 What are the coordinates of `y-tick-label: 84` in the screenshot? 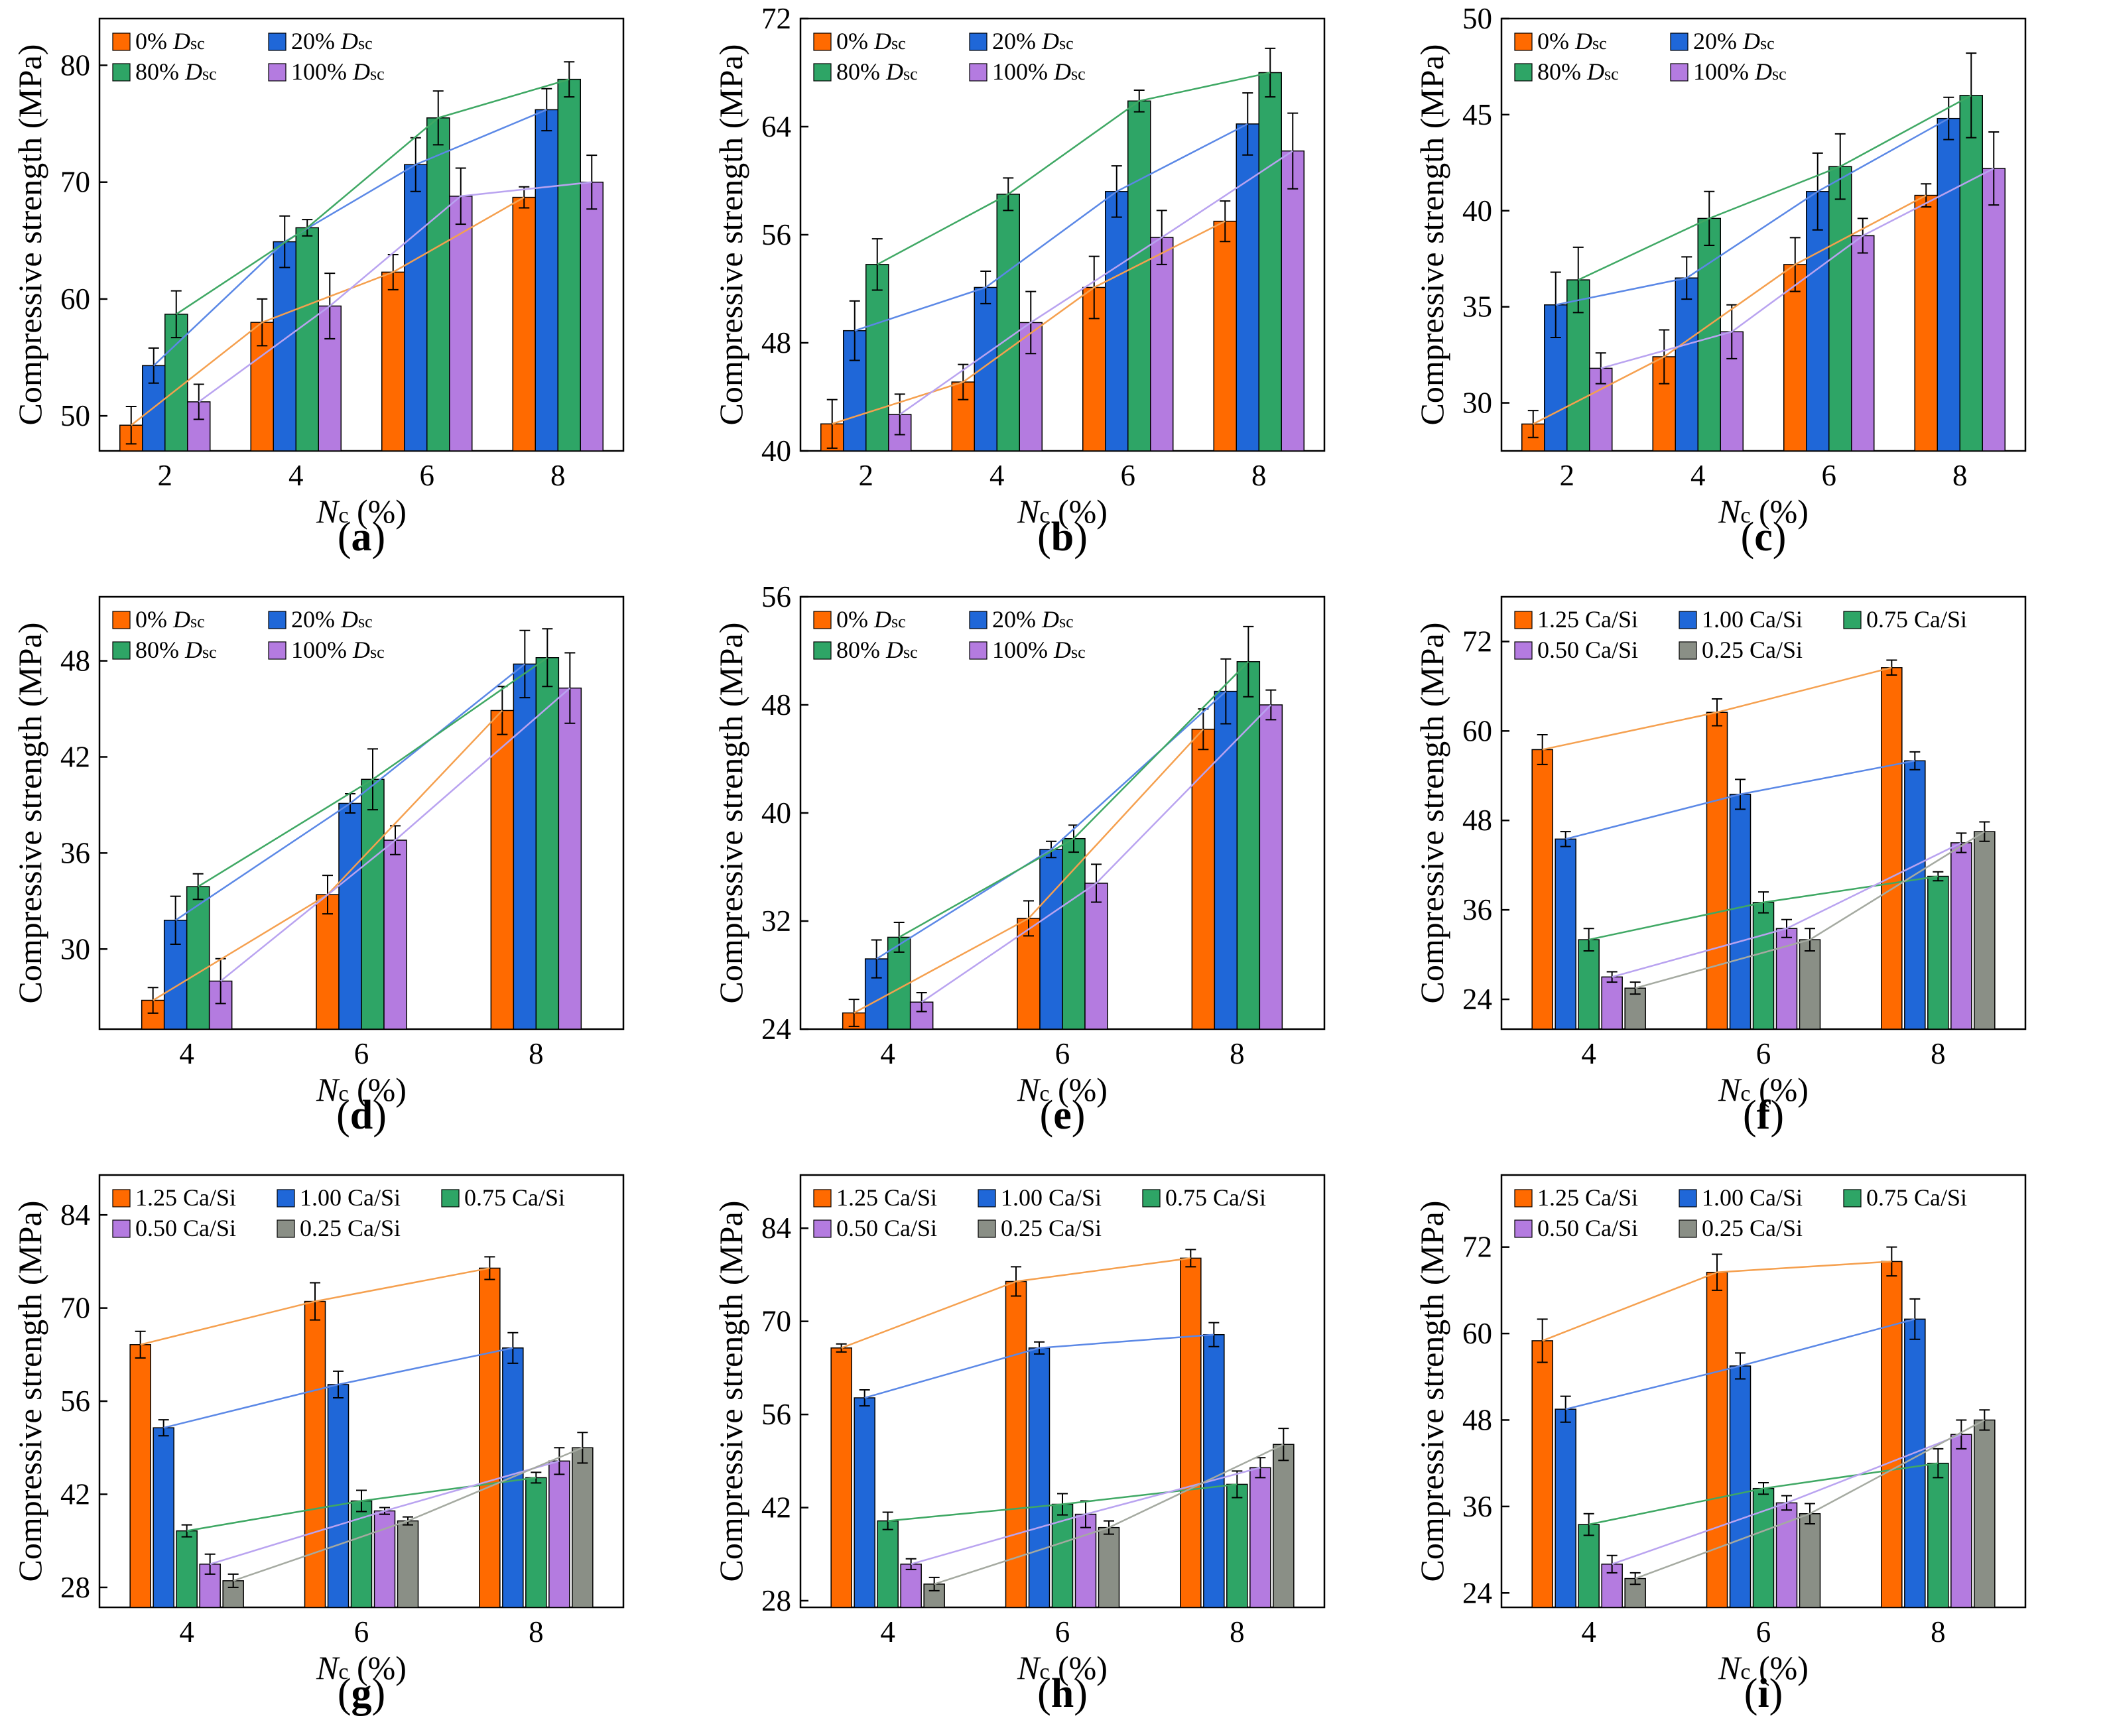 It's located at (776, 1228).